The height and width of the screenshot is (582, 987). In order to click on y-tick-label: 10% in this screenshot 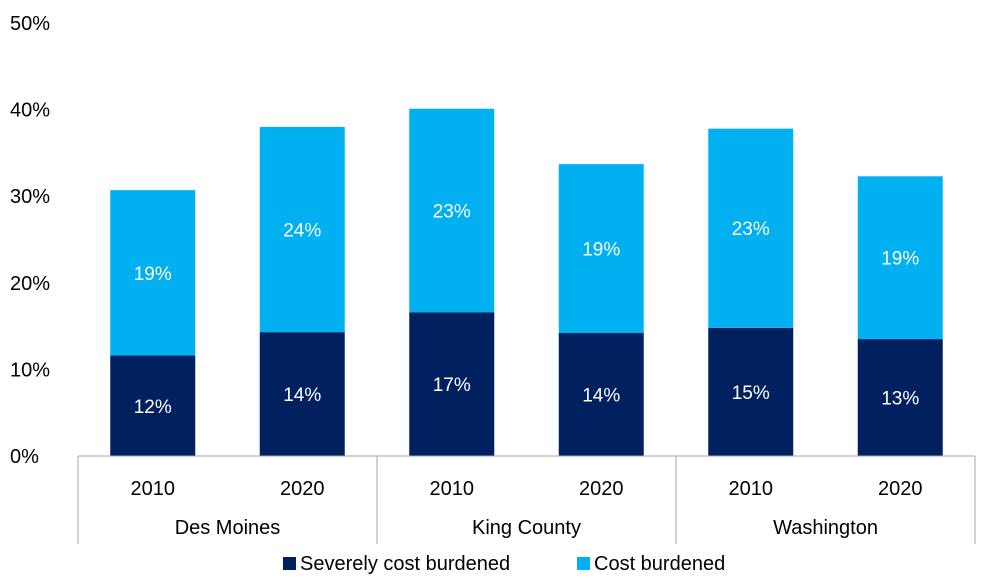, I will do `click(30, 370)`.